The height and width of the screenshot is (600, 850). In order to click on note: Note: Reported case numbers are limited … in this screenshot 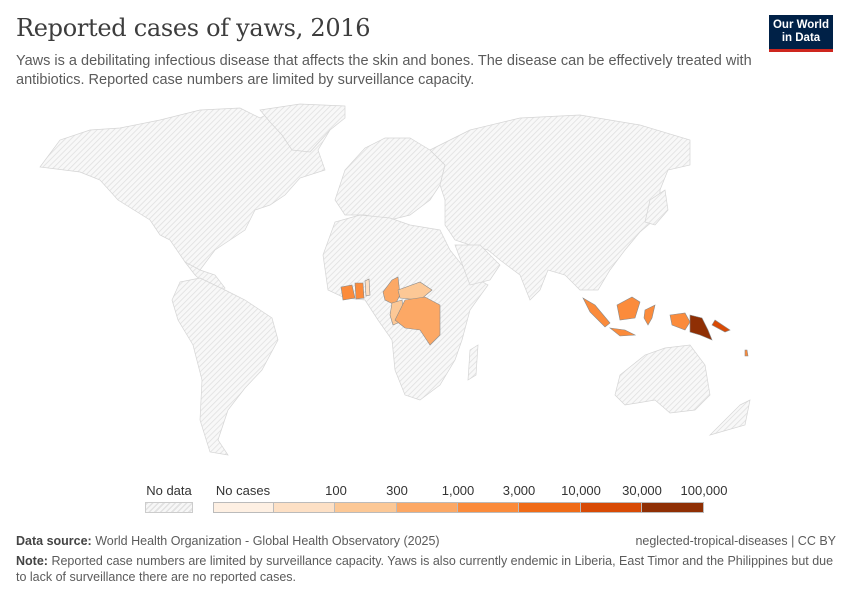, I will do `click(426, 569)`.